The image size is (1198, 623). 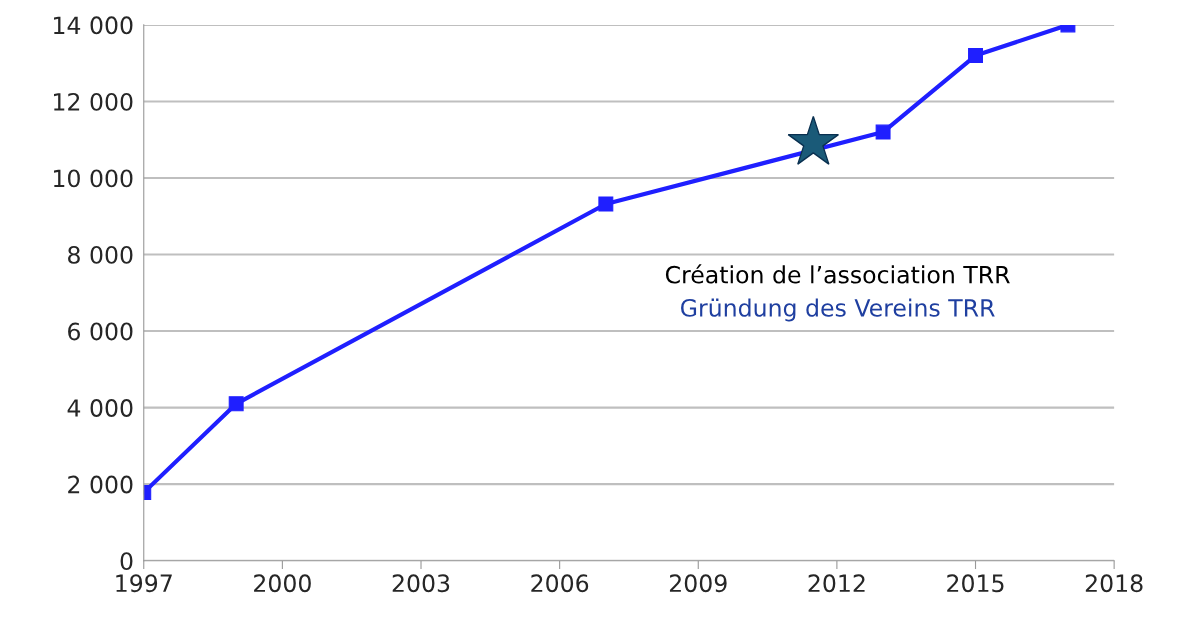 What do you see at coordinates (100, 331) in the screenshot?
I see `y-tick-label: 6 000` at bounding box center [100, 331].